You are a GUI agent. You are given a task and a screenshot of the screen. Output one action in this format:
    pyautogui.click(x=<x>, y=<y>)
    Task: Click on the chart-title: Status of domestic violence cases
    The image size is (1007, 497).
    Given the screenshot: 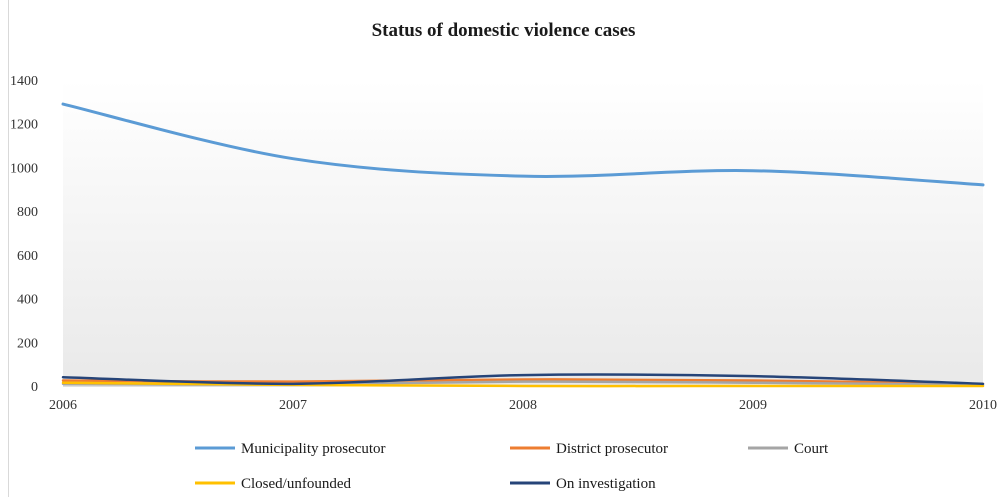 What is the action you would take?
    pyautogui.click(x=503, y=30)
    